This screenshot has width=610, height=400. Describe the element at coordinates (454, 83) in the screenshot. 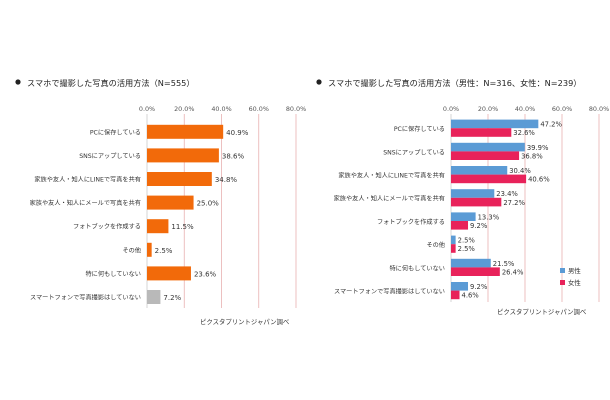

I see `chart2-title: スマホで撮影した写真の活用方法（男性：N=316、女性：N=239）` at that location.